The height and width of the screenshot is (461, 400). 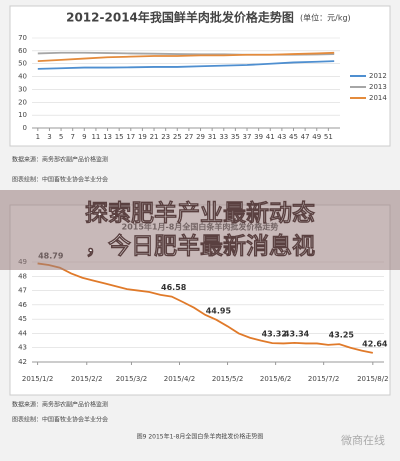 What do you see at coordinates (258, 137) in the screenshot?
I see `x-tick-label: 39` at bounding box center [258, 137].